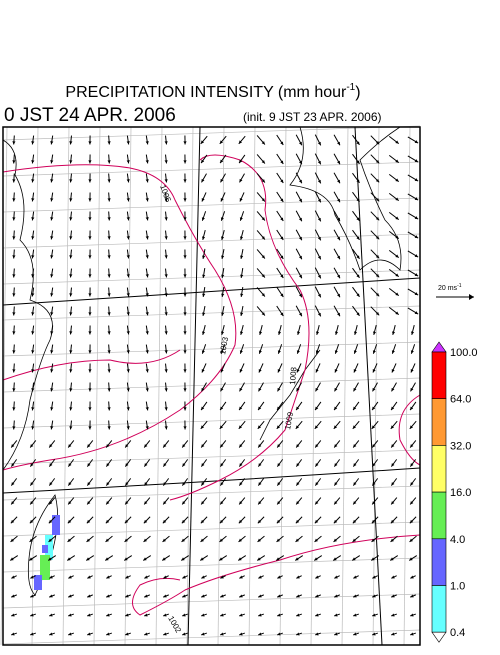  Describe the element at coordinates (459, 286) in the screenshot. I see `reference-superscript: -1` at that location.